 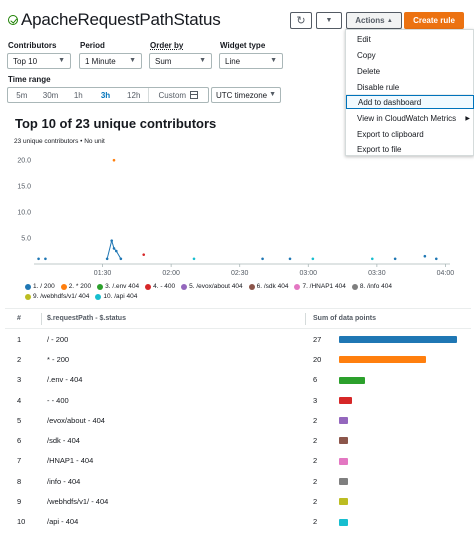 I want to click on row-number: 5, so click(x=19, y=420).